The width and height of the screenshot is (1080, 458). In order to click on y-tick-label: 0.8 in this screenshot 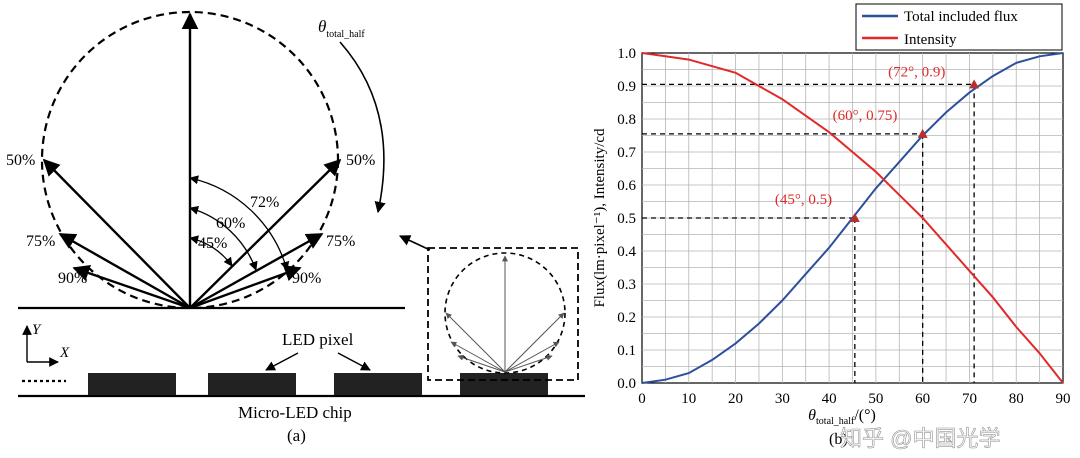, I will do `click(626, 120)`.